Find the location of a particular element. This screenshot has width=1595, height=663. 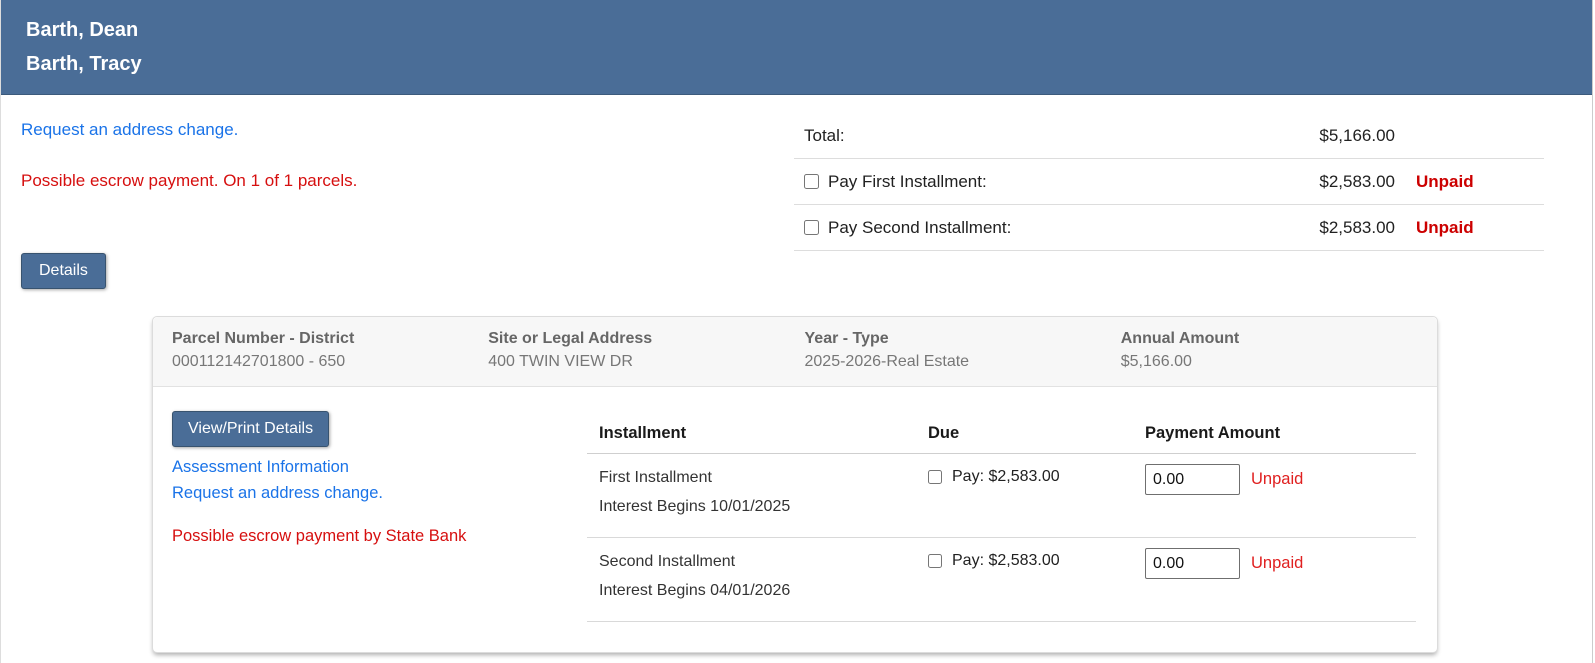

installment-table-header: Installment Due Payment Amount is located at coordinates (1001, 432).